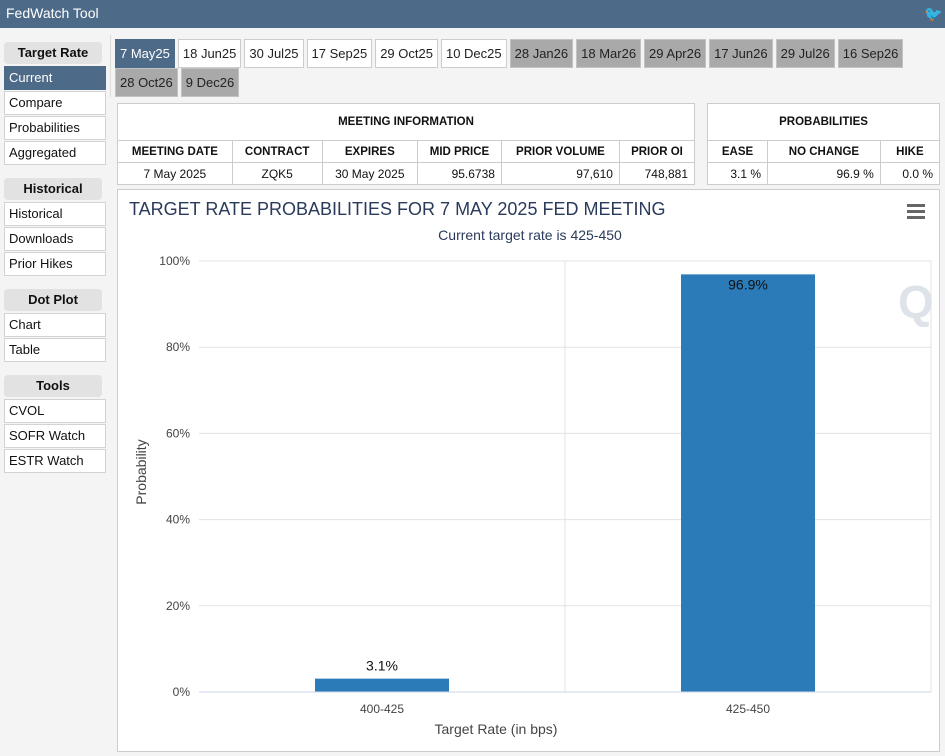 Image resolution: width=945 pixels, height=756 pixels. What do you see at coordinates (55, 264) in the screenshot?
I see `sidebar-item-prior-hikes: Prior Hikes` at bounding box center [55, 264].